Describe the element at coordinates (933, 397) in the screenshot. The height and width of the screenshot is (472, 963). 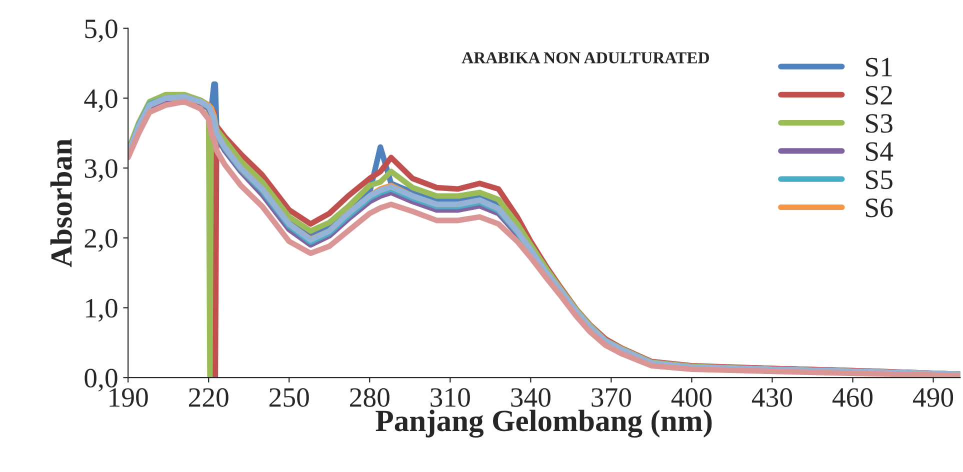
I see `x-tick-label: 490` at that location.